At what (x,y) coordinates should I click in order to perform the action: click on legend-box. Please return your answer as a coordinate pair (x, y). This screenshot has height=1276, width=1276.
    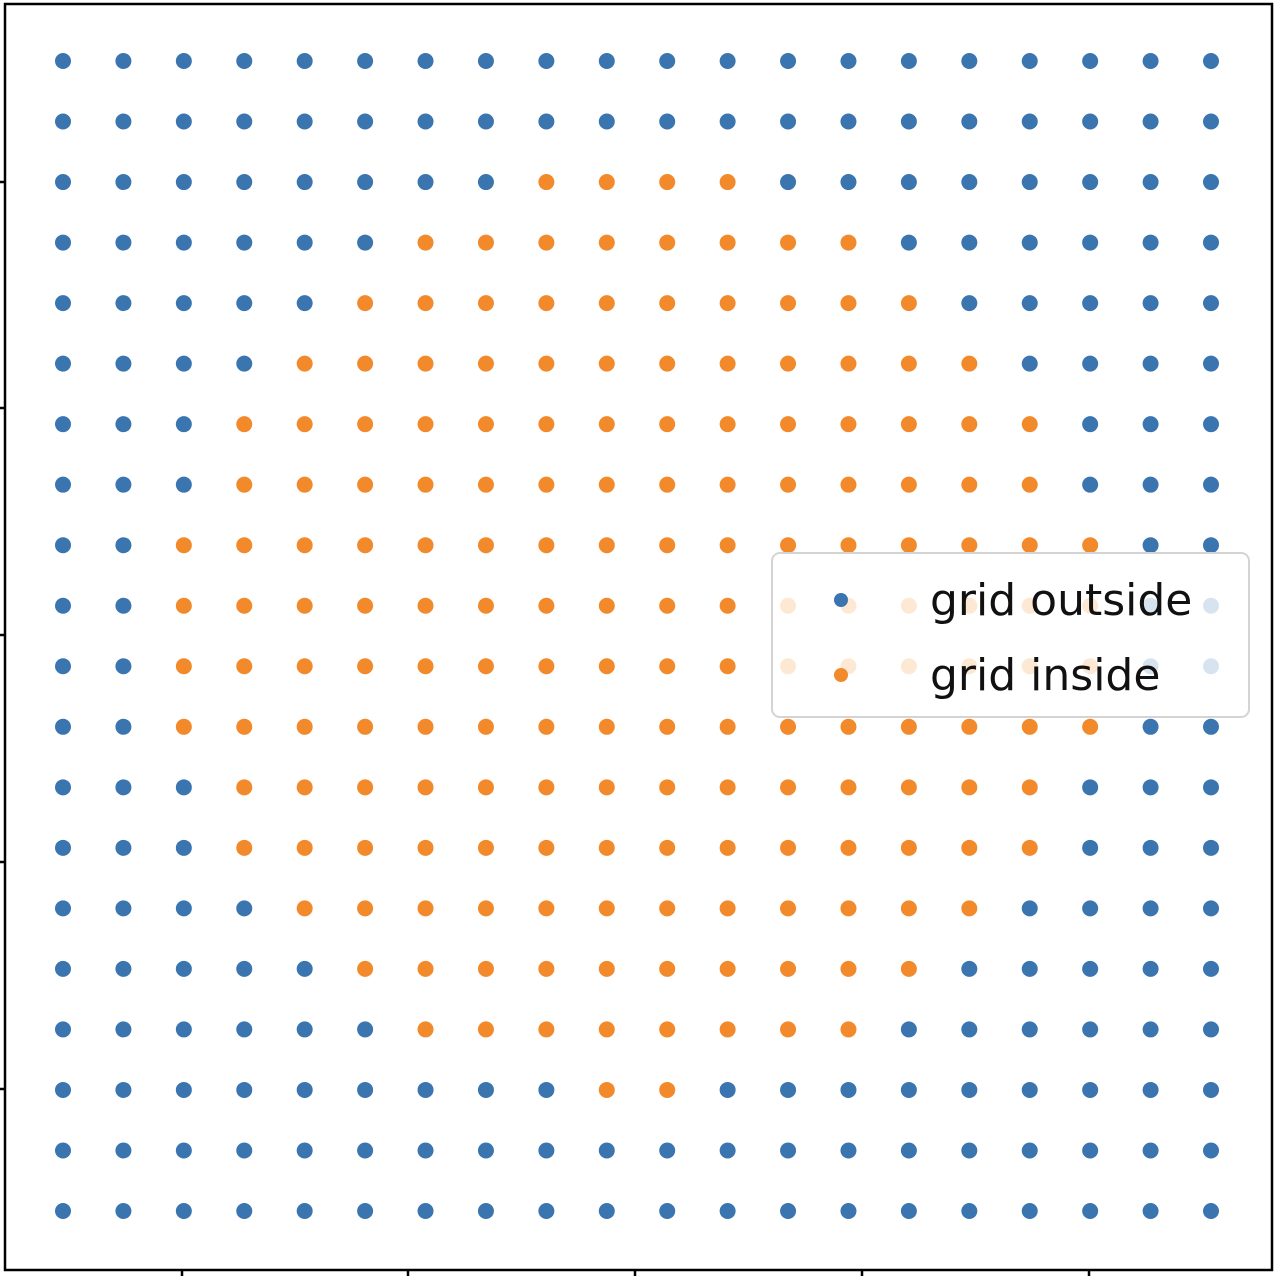
    Looking at the image, I should click on (1010, 635).